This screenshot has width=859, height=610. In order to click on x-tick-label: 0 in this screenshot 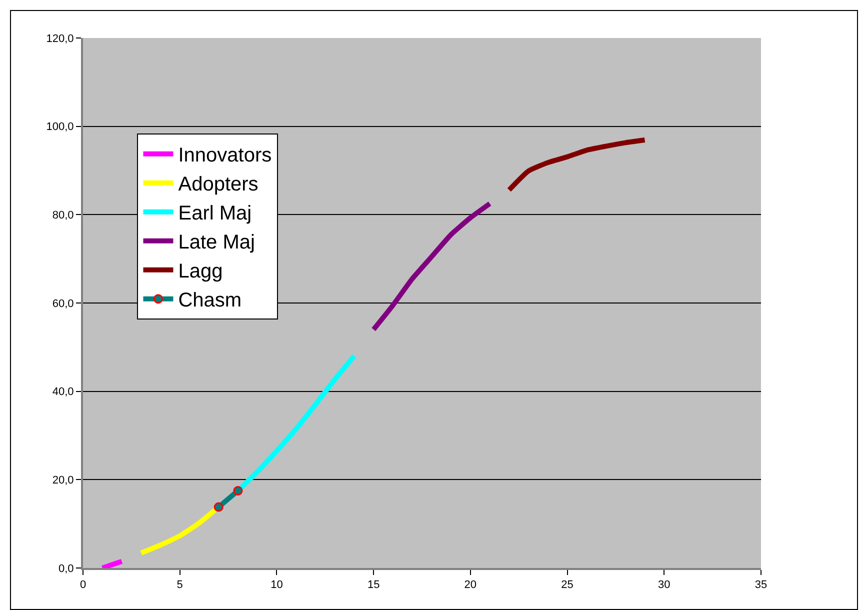, I will do `click(83, 585)`.